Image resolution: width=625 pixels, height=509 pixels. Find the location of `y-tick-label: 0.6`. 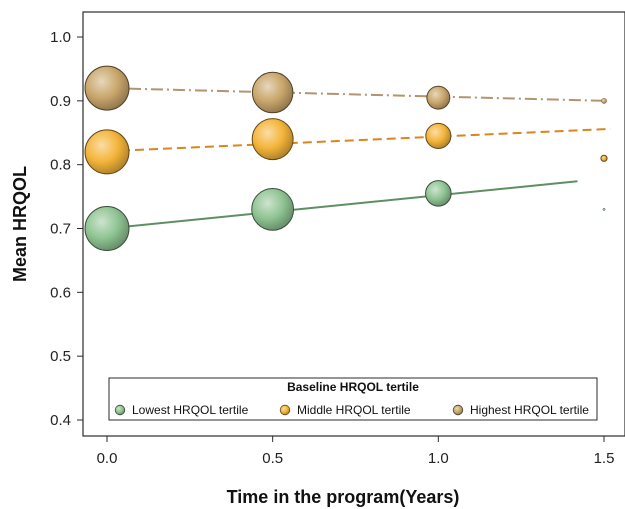

y-tick-label: 0.6 is located at coordinates (60, 292).